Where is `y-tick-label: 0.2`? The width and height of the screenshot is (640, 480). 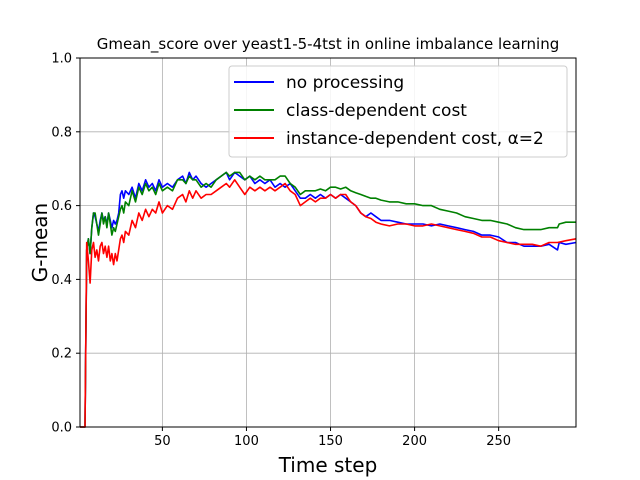
y-tick-label: 0.2 is located at coordinates (61, 354).